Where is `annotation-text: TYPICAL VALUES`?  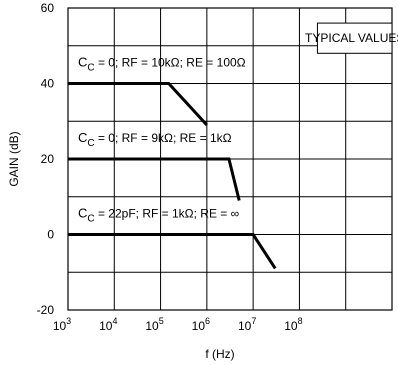
annotation-text: TYPICAL VALUES is located at coordinates (351, 38).